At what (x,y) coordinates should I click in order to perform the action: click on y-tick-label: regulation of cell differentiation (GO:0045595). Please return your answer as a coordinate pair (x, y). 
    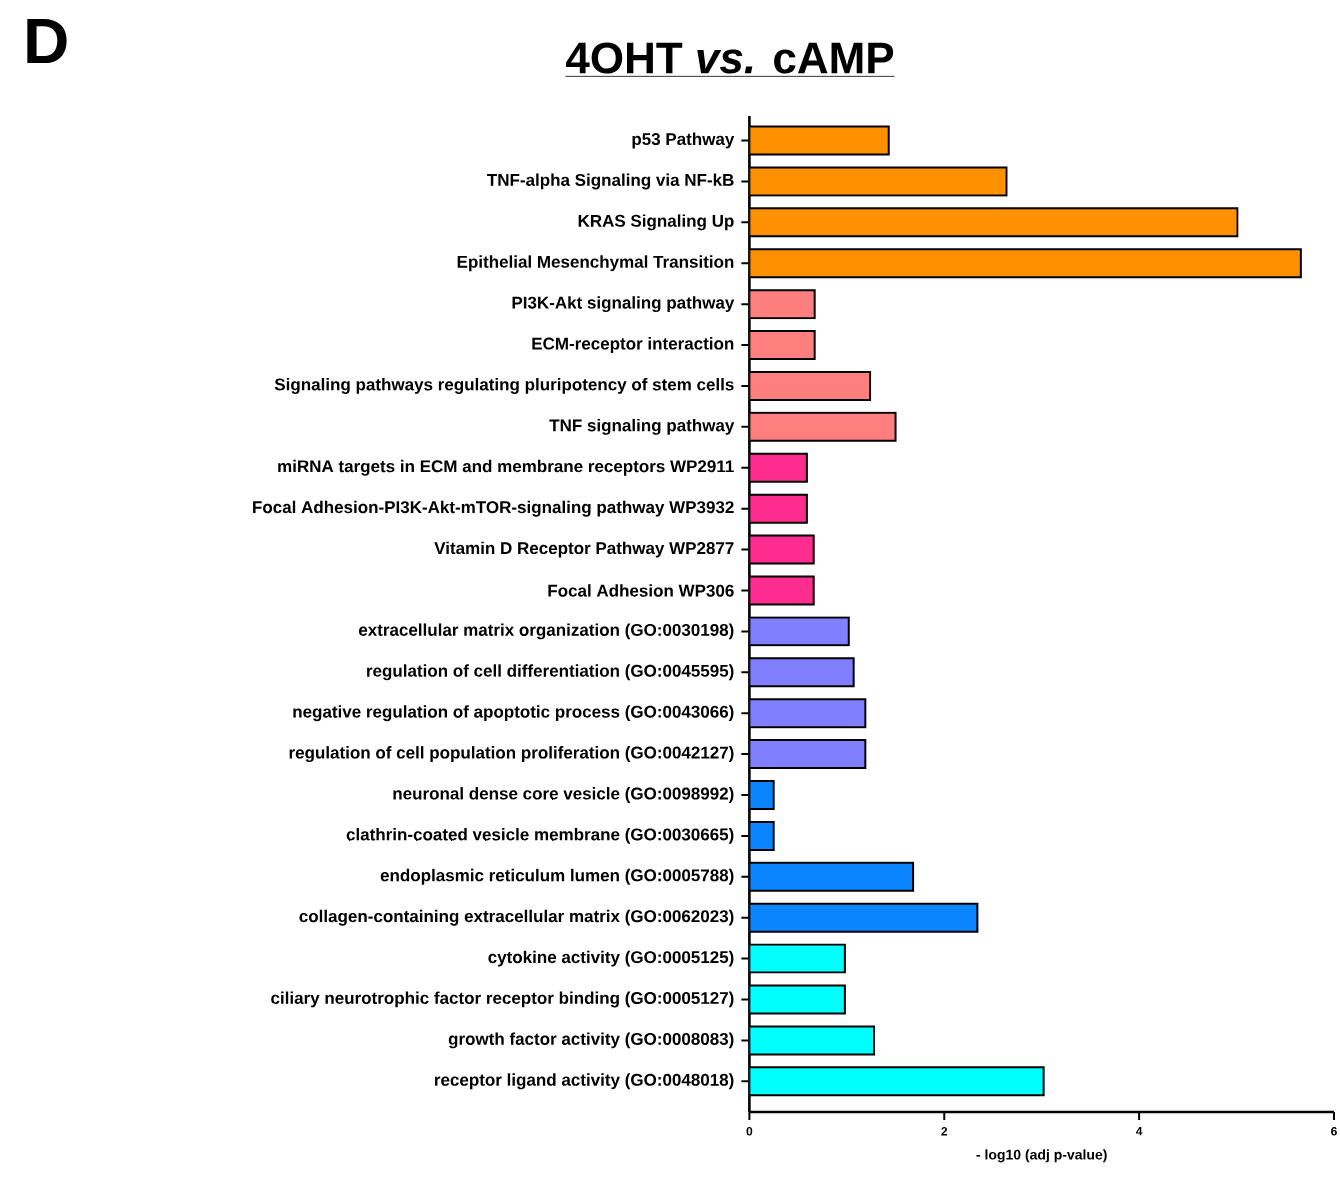
    Looking at the image, I should click on (550, 672).